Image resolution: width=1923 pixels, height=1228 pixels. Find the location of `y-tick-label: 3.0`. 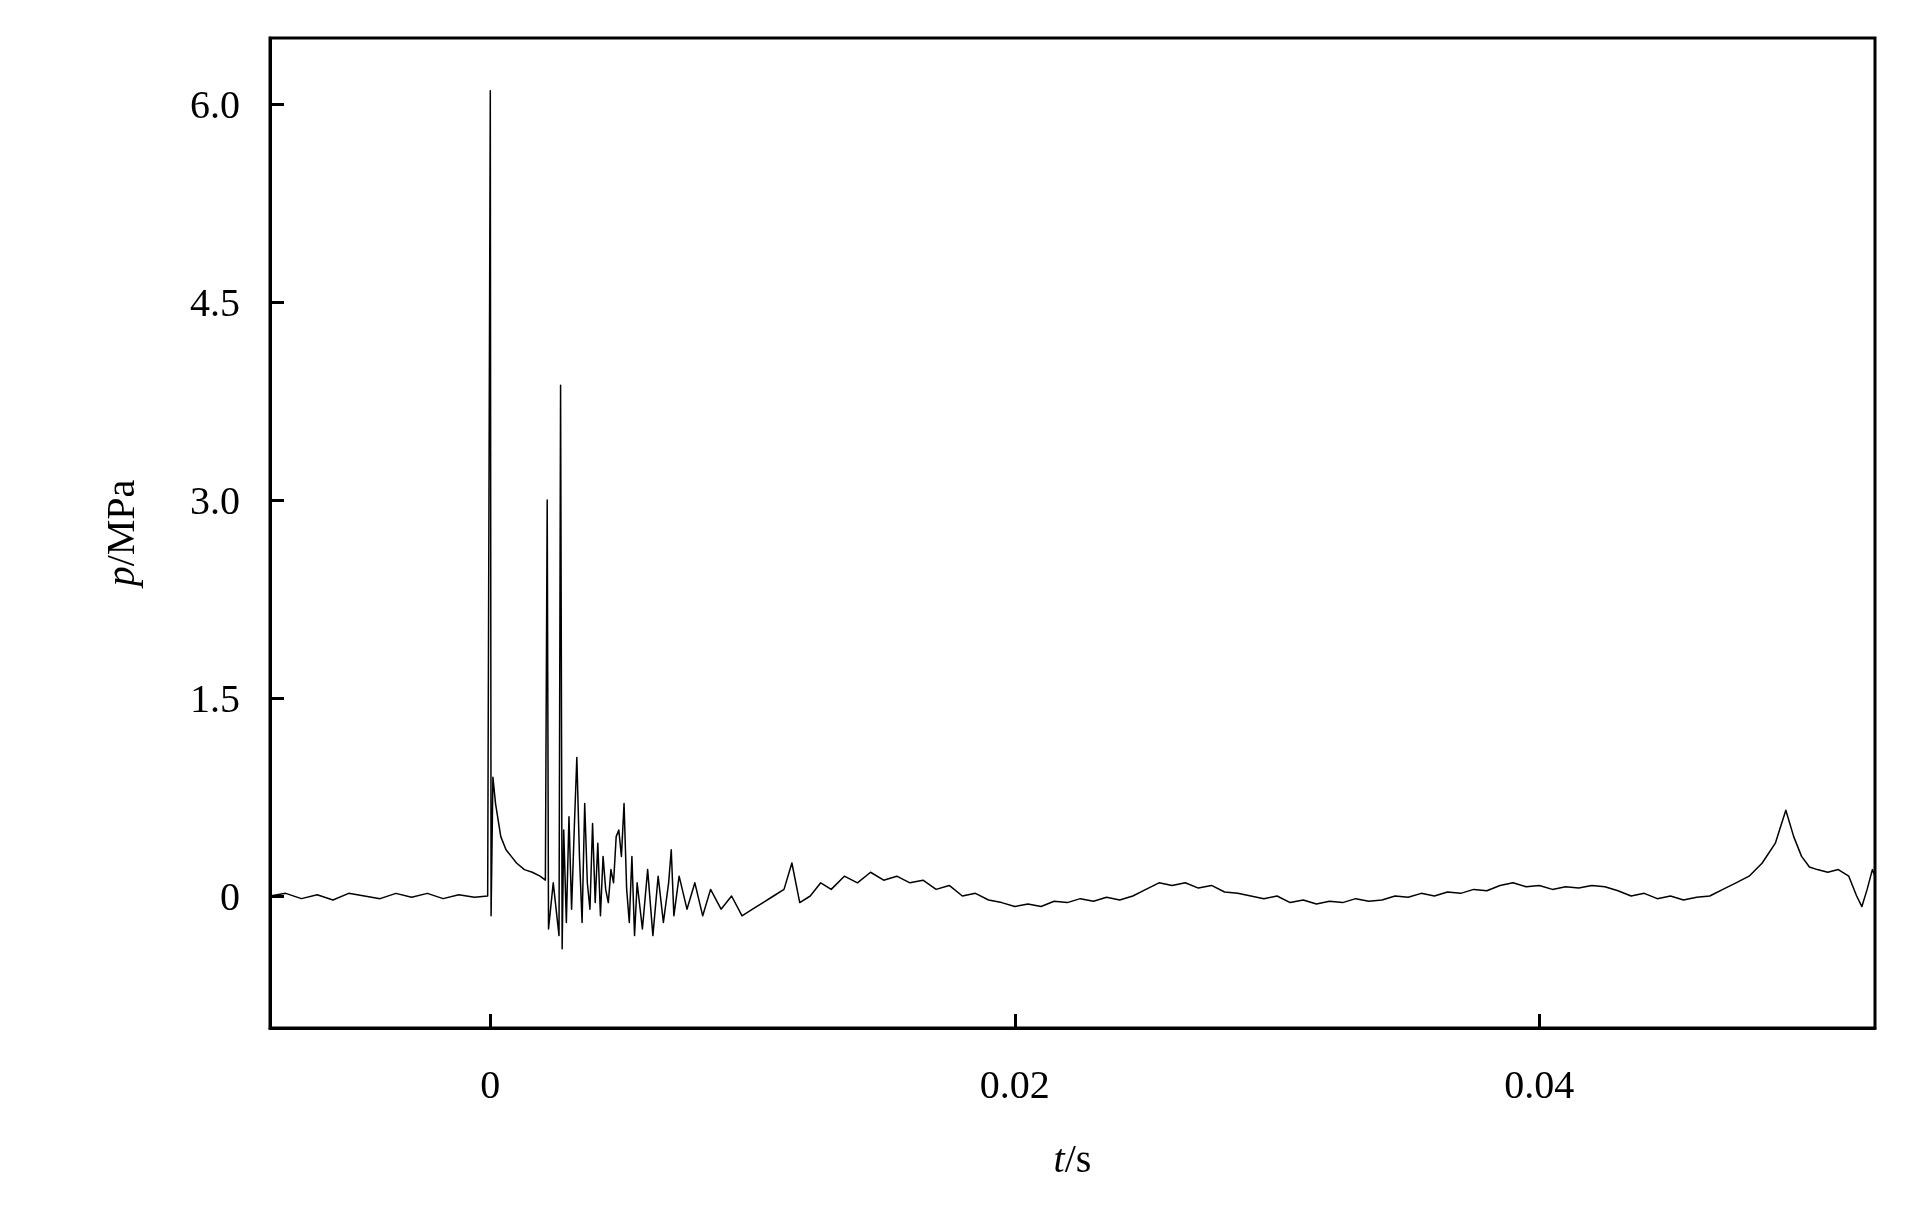

y-tick-label: 3.0 is located at coordinates (215, 500).